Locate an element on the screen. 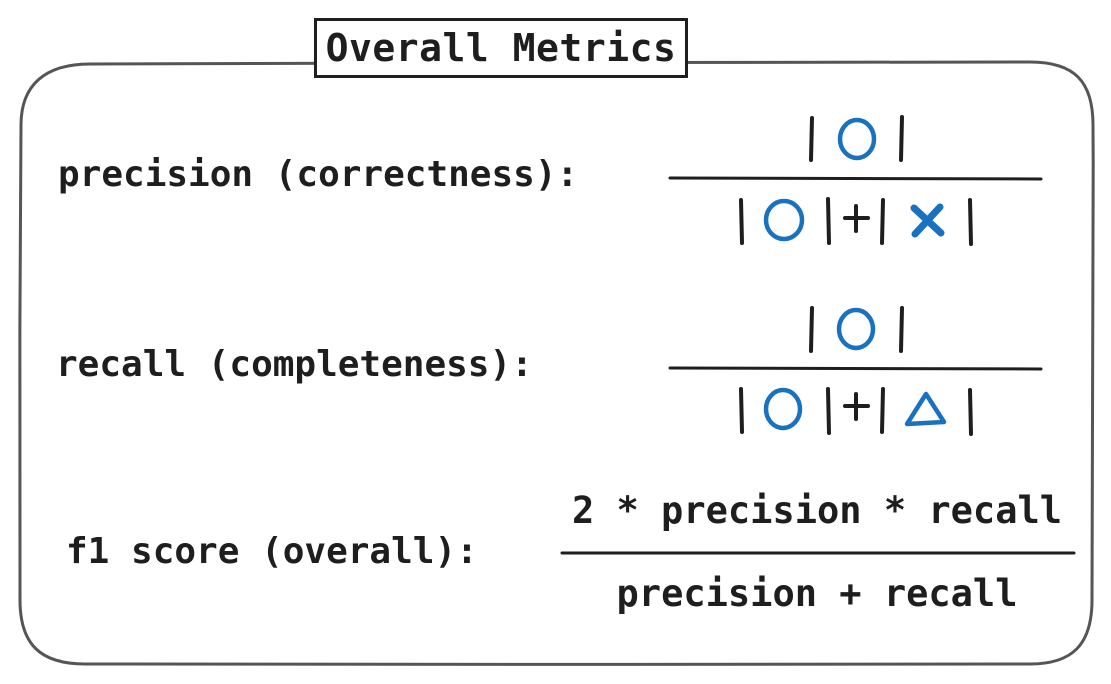 This screenshot has height=684, width=1111. recall-fraction is located at coordinates (855, 371).